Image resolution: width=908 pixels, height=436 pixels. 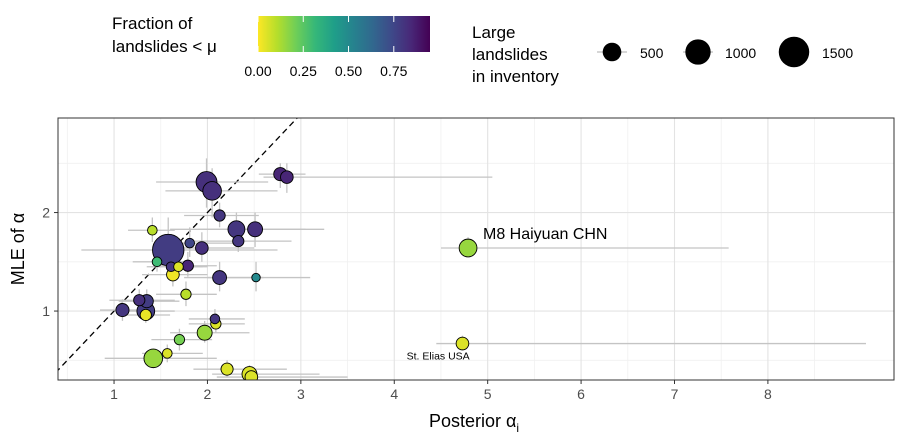 I want to click on colorbar-ticks: 0.00 0.25 0.50 0.75, so click(x=326, y=47).